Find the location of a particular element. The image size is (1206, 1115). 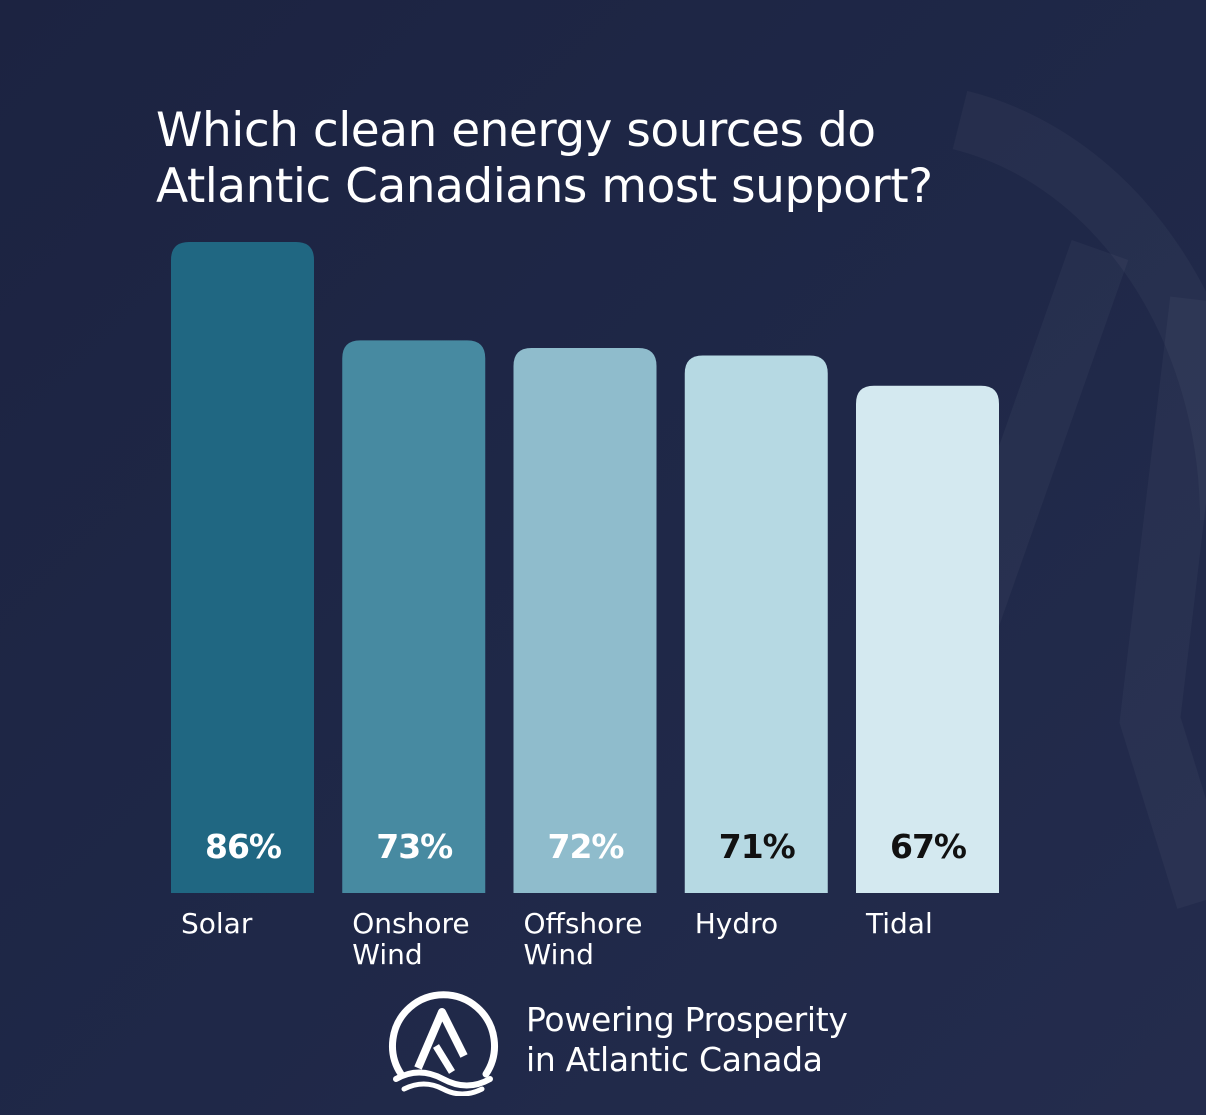

category-label: Offshore Wind is located at coordinates (583, 939).